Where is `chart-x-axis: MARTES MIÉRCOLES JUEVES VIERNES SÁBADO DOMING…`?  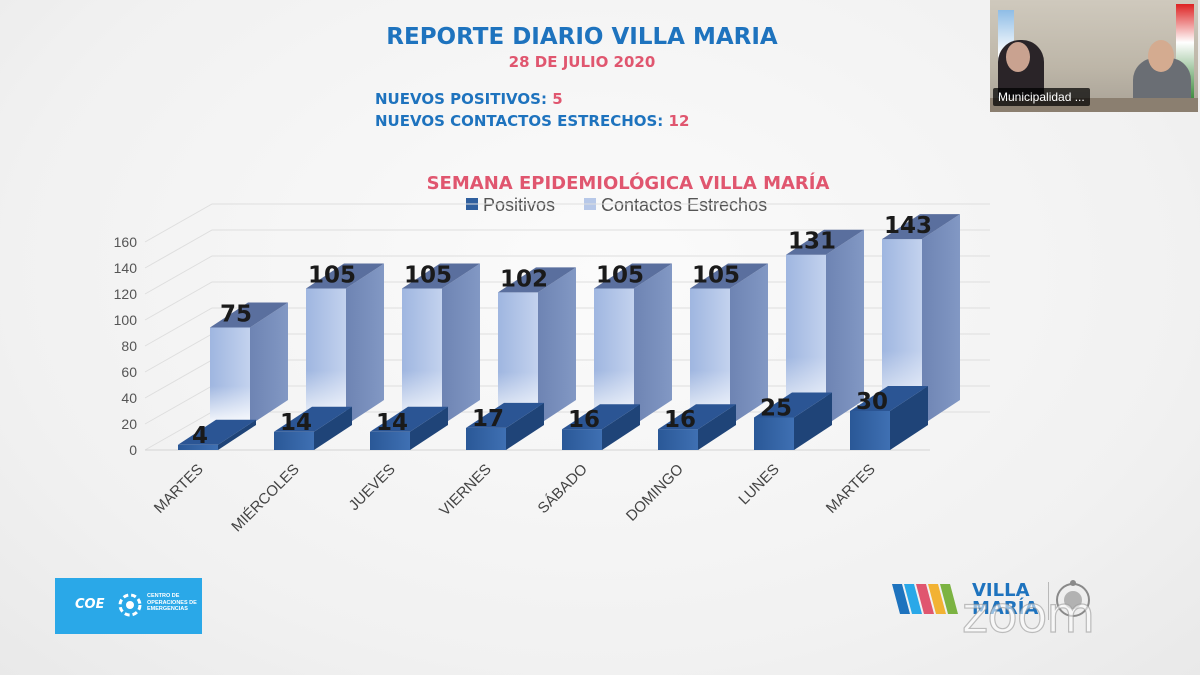 chart-x-axis: MARTES MIÉRCOLES JUEVES VIERNES SÁBADO DOMING… is located at coordinates (515, 498).